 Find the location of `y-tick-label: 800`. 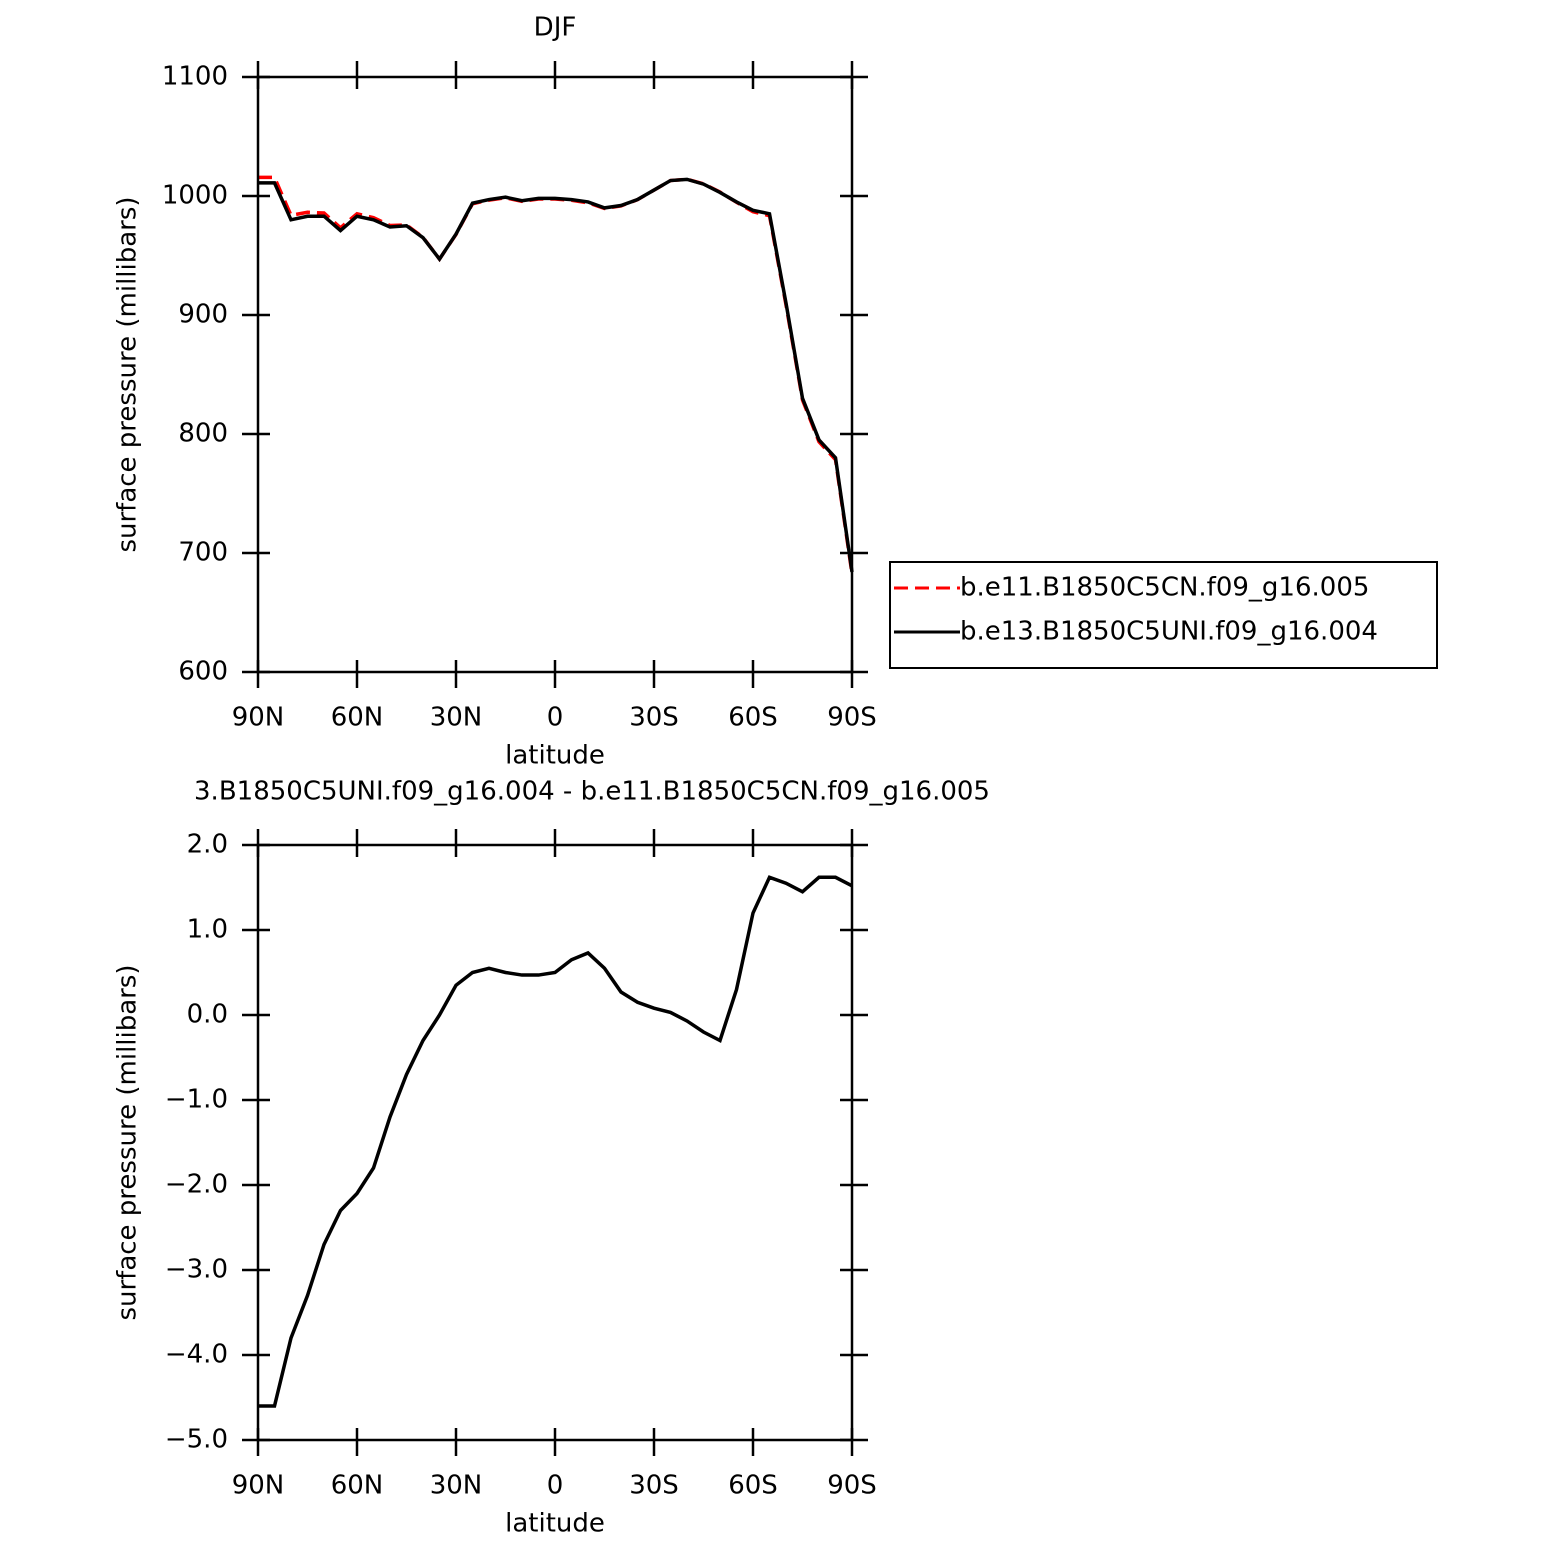

y-tick-label: 800 is located at coordinates (203, 434).